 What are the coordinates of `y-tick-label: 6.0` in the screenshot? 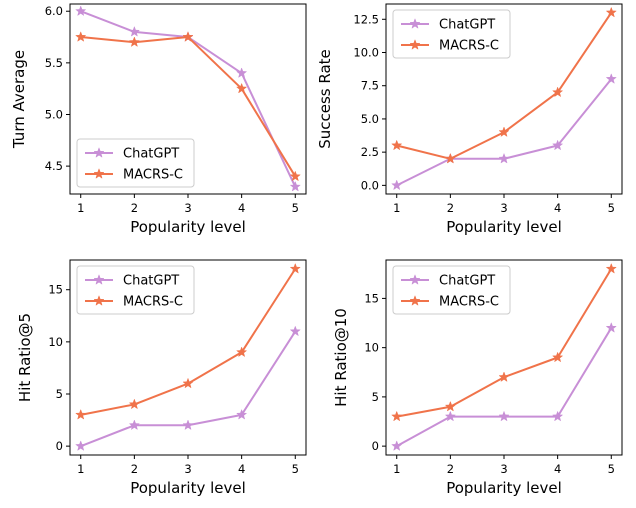 It's located at (54, 11).